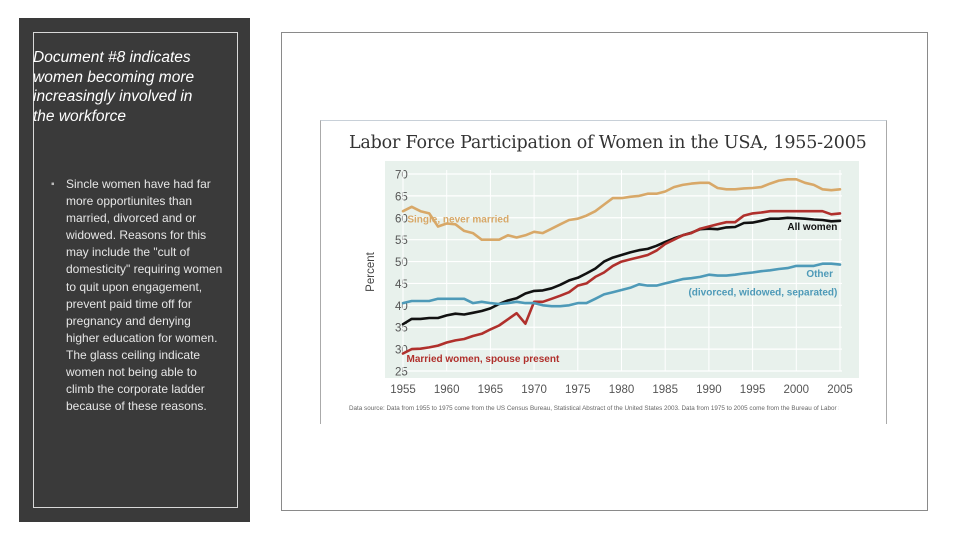 Image resolution: width=960 pixels, height=540 pixels. Describe the element at coordinates (622, 390) in the screenshot. I see `x-tick-label: 1980` at that location.